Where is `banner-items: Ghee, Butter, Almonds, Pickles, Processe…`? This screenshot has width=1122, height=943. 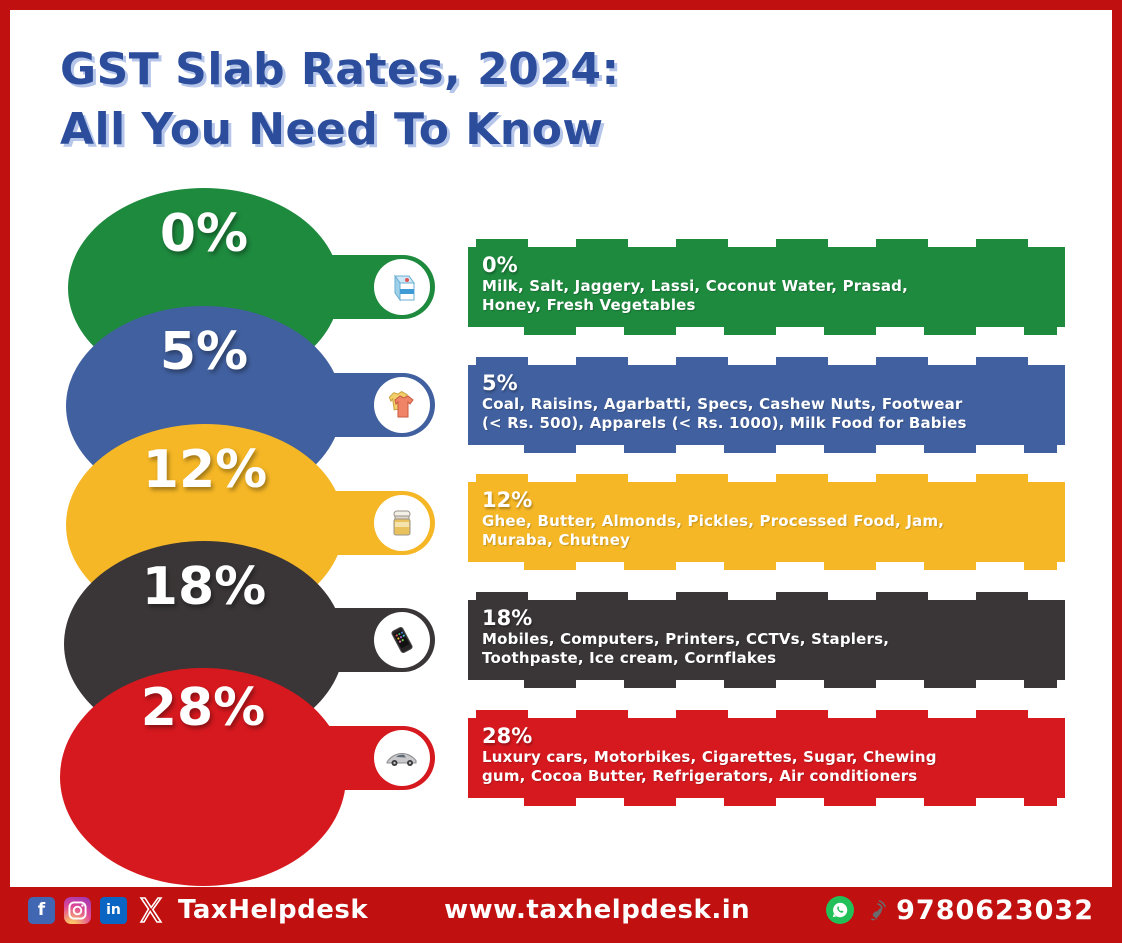 banner-items: Ghee, Butter, Almonds, Pickles, Processe… is located at coordinates (773, 531).